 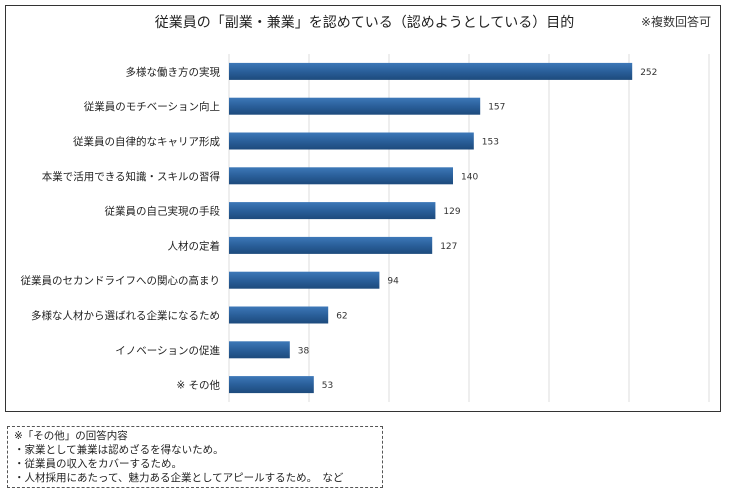 What do you see at coordinates (71, 436) in the screenshot?
I see `footnote-heading: ※「その他」の回答内容` at bounding box center [71, 436].